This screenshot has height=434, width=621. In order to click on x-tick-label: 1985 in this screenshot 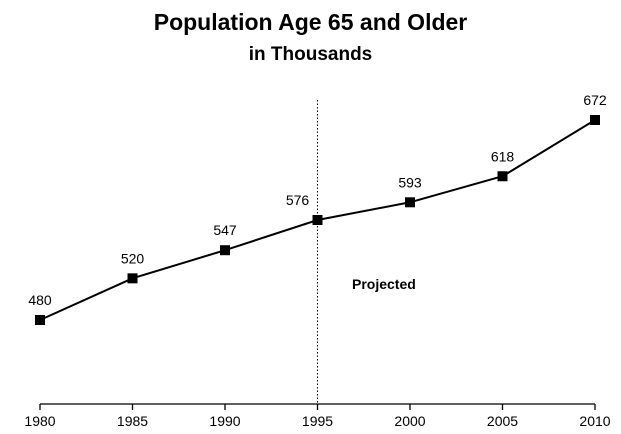, I will do `click(132, 421)`.